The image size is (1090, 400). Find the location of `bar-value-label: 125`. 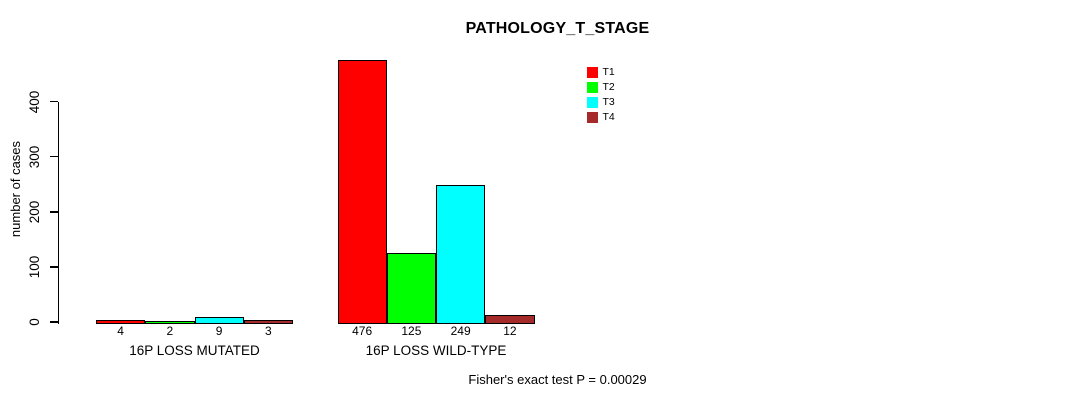

bar-value-label: 125 is located at coordinates (411, 331).